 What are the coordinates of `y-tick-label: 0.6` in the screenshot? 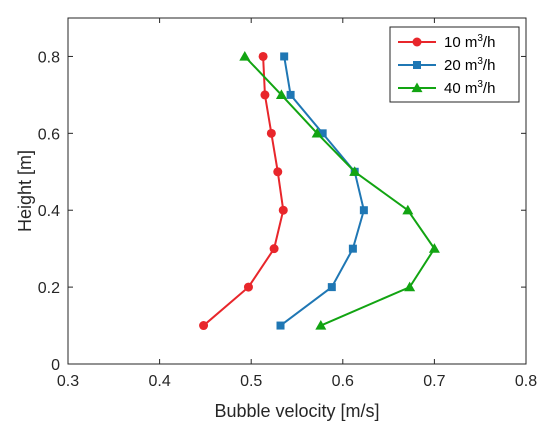 It's located at (49, 134).